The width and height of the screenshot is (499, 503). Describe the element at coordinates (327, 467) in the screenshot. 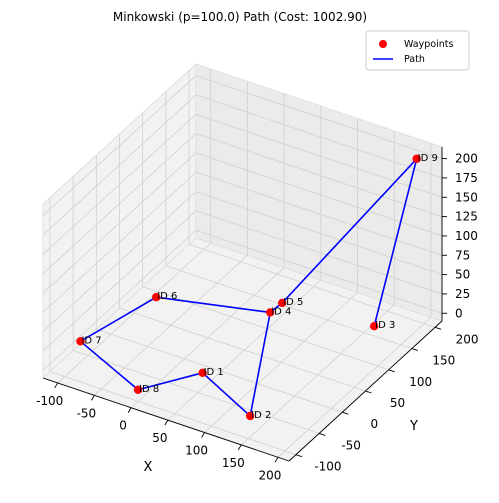

I see `y-tick-label: -100` at that location.